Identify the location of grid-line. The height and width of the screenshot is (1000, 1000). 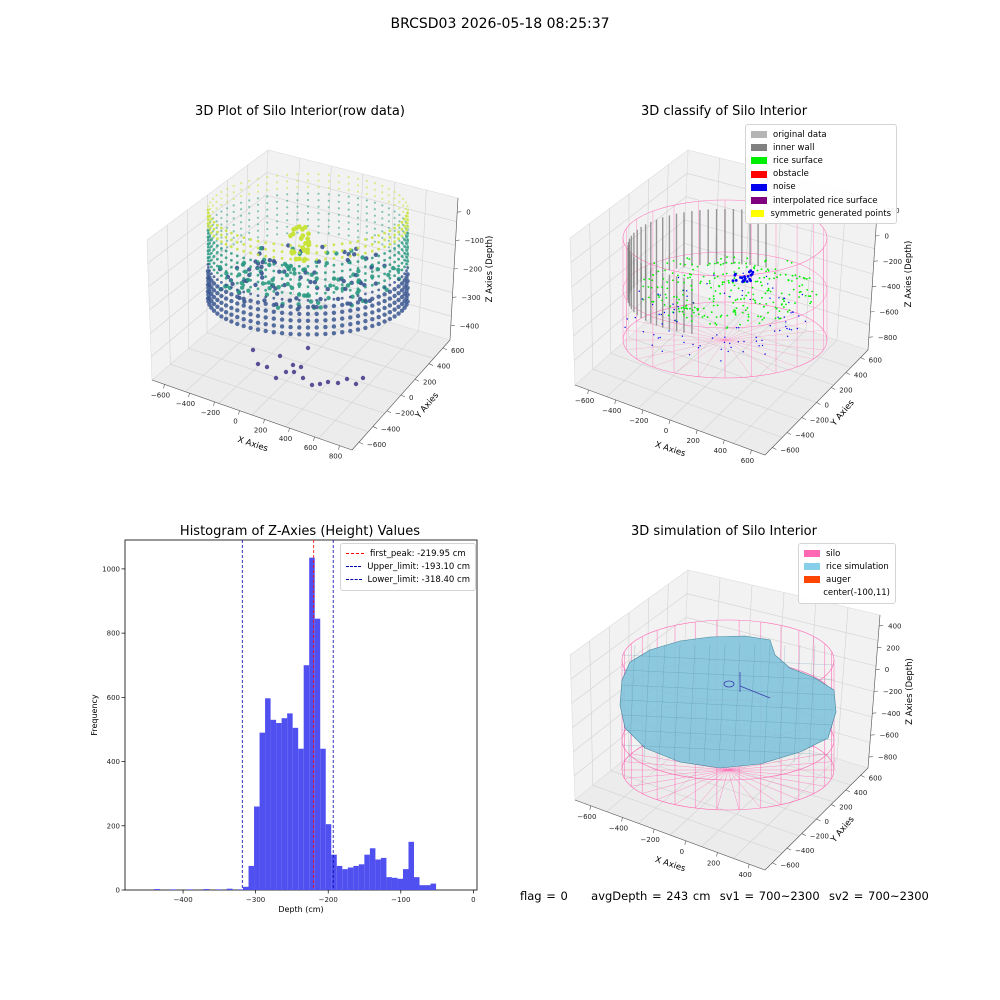
(782, 617).